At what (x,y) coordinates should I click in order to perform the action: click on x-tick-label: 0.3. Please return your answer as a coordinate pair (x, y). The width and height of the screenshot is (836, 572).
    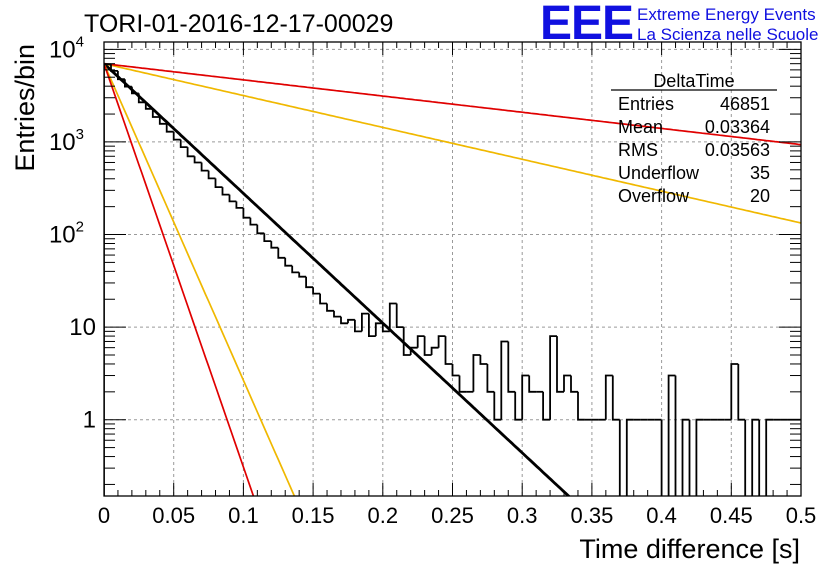
    Looking at the image, I should click on (522, 515).